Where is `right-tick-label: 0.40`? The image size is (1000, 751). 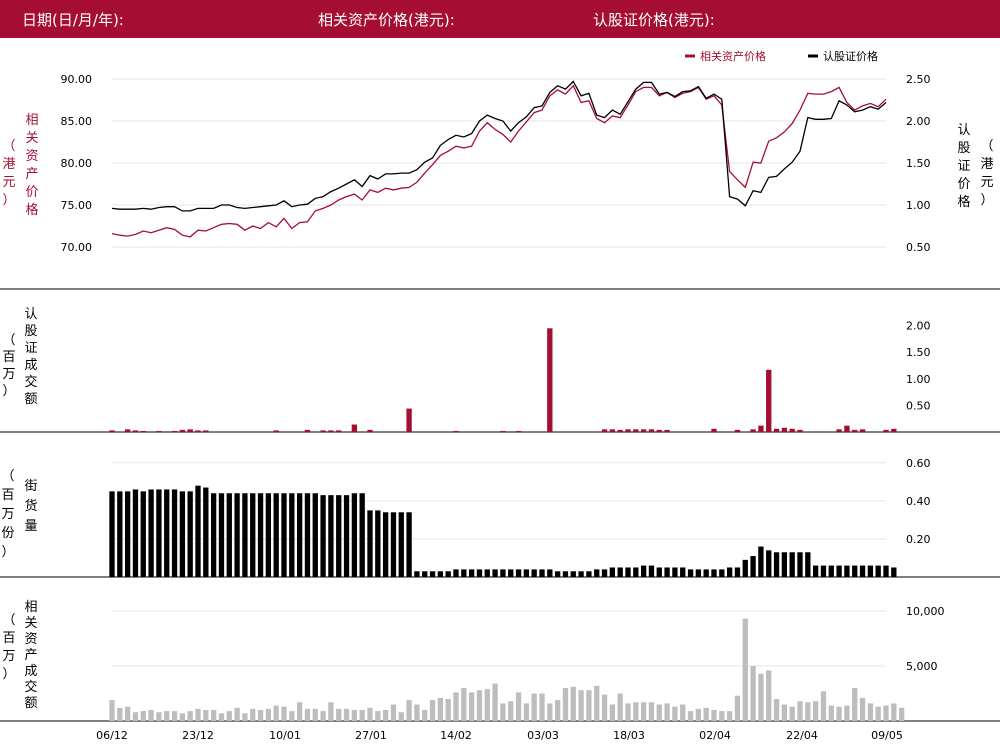 right-tick-label: 0.40 is located at coordinates (918, 501).